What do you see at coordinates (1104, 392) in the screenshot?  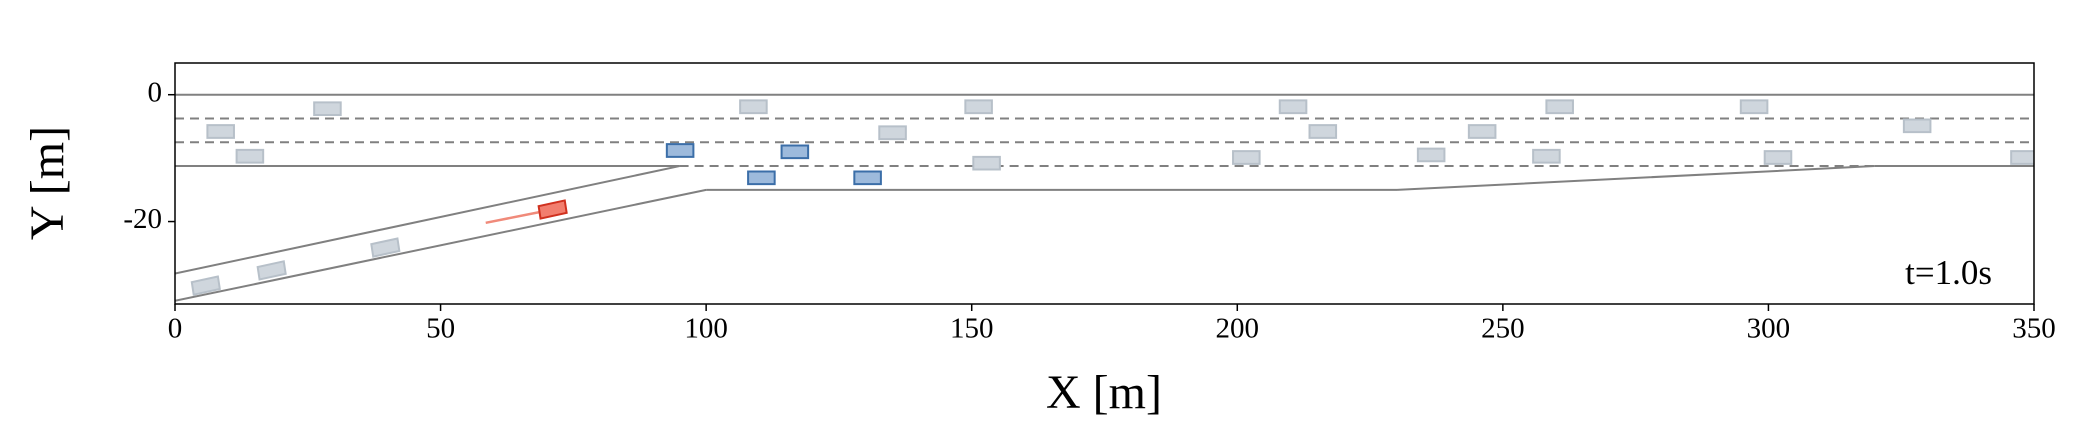 I see `x-axis-label: X [m]` at bounding box center [1104, 392].